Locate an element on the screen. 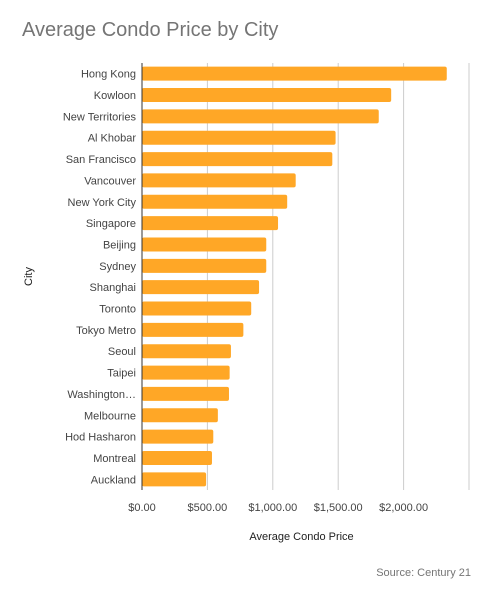 This screenshot has width=493, height=596. x-axis-title: Average Condo Price is located at coordinates (301, 537).